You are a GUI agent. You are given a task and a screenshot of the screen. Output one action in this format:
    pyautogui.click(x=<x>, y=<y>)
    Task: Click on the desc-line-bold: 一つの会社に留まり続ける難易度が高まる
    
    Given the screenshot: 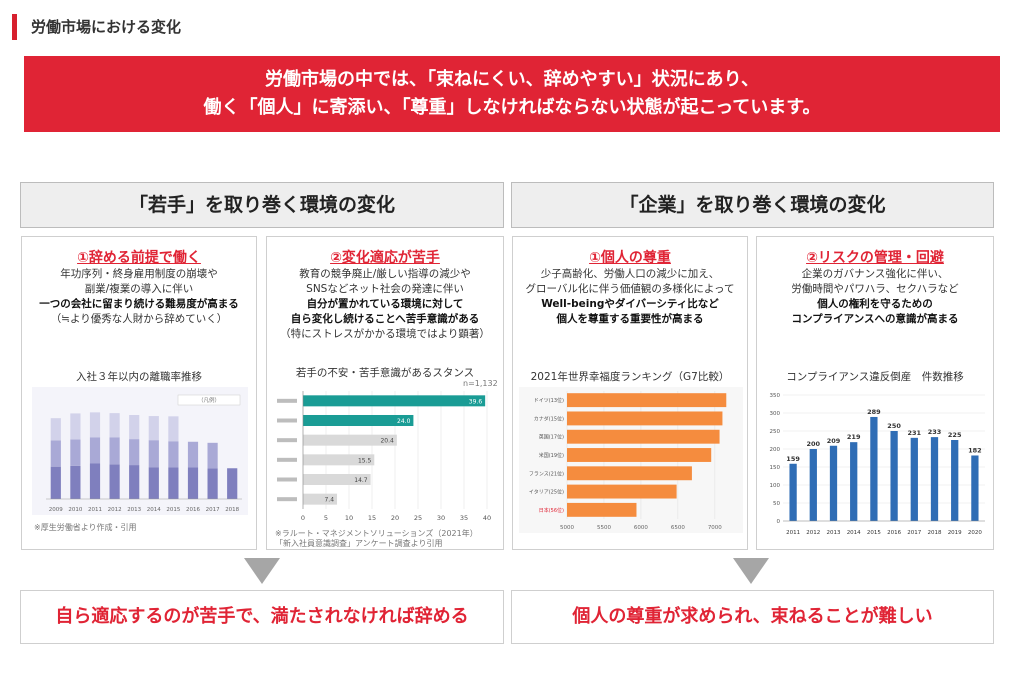 What is the action you would take?
    pyautogui.click(x=139, y=304)
    